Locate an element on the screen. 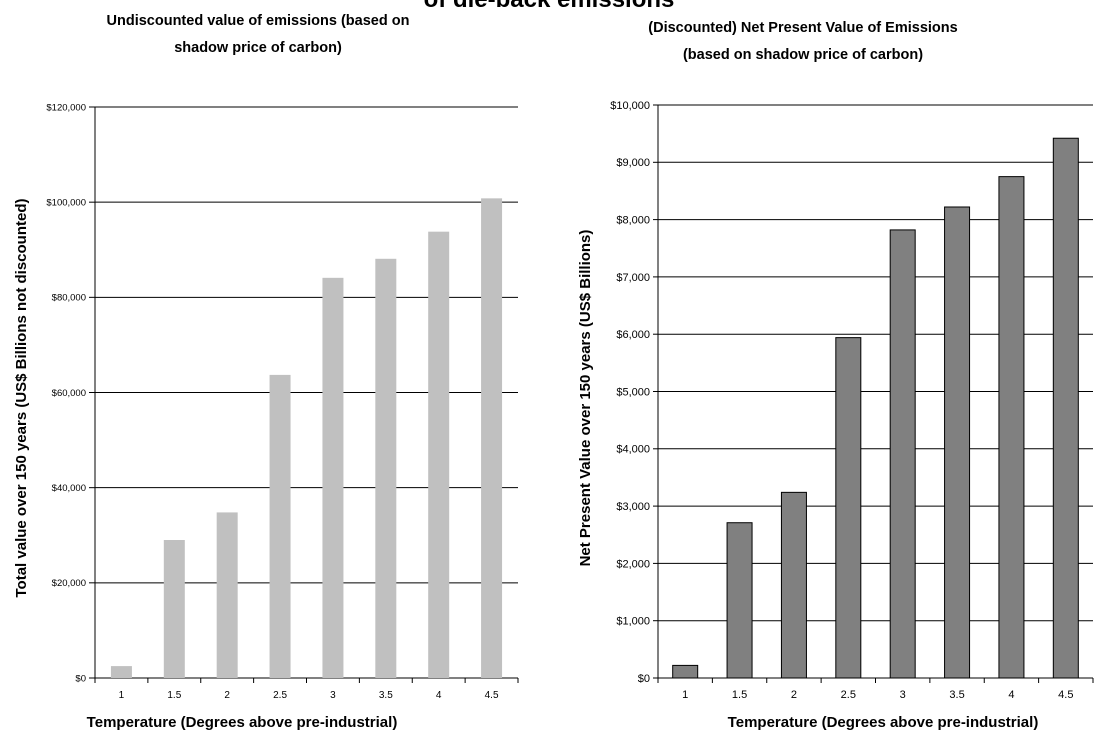 This screenshot has height=734, width=1098. y-tick-label: $8,000 is located at coordinates (633, 220).